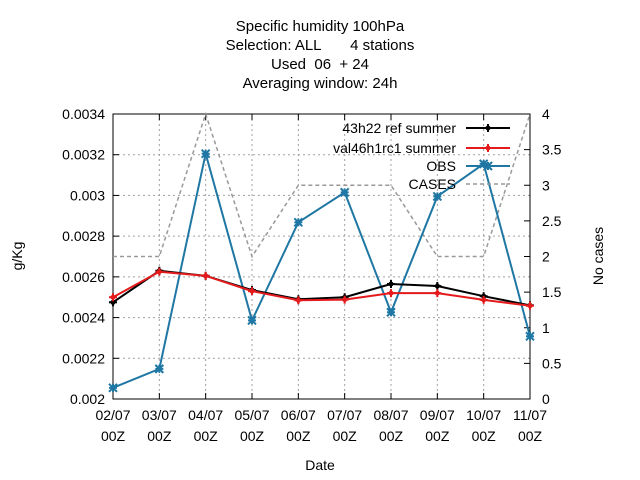 This screenshot has width=640, height=480. Describe the element at coordinates (459, 184) in the screenshot. I see `legend-entry: CASES` at that location.